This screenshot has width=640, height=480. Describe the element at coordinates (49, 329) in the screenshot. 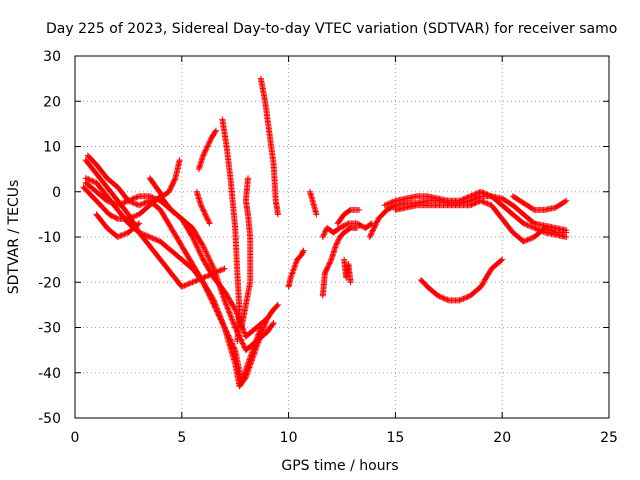

I see `y-tick-label: -30` at that location.